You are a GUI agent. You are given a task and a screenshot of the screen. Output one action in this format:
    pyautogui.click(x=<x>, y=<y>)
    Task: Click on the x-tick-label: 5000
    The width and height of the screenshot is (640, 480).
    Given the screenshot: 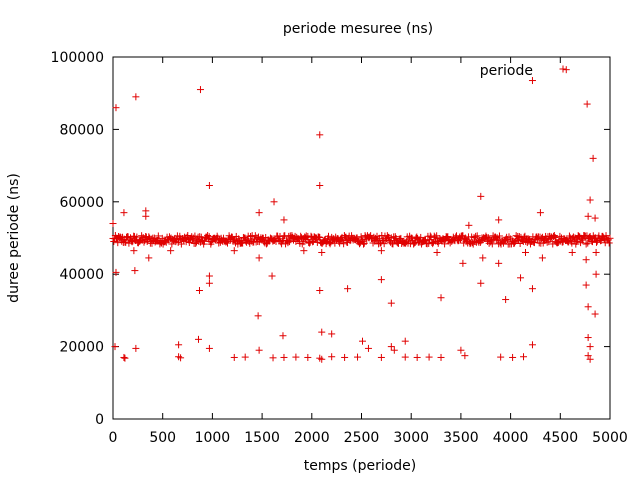 What is the action you would take?
    pyautogui.click(x=610, y=438)
    